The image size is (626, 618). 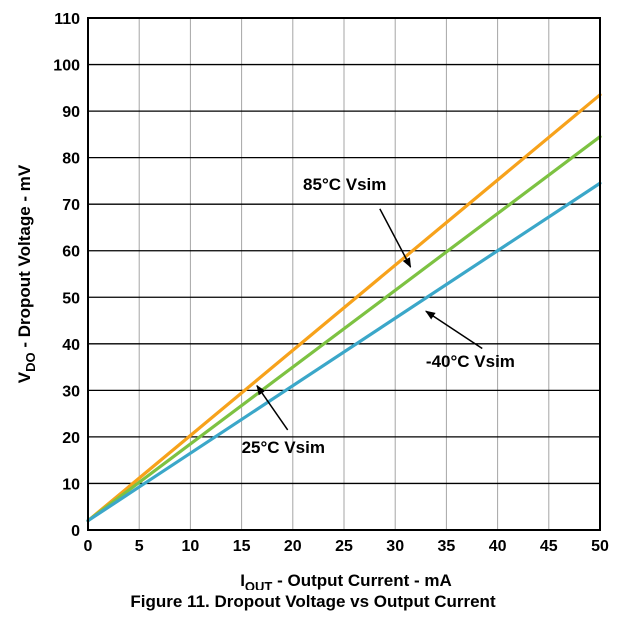 What do you see at coordinates (66, 66) in the screenshot?
I see `y-tick-label: 100` at bounding box center [66, 66].